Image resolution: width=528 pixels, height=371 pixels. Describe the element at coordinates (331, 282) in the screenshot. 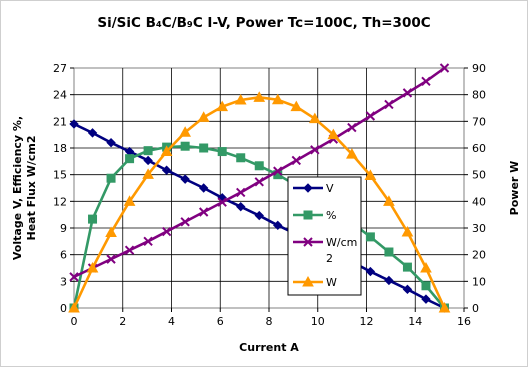

I see `legend-label: W` at that location.